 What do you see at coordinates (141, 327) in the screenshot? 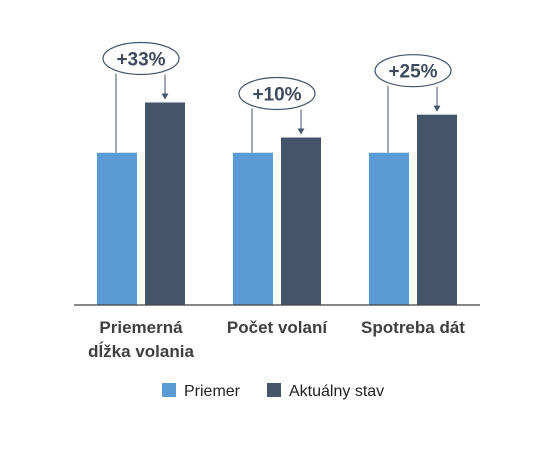
I see `category-label-0-line-0: Priemerná` at bounding box center [141, 327].